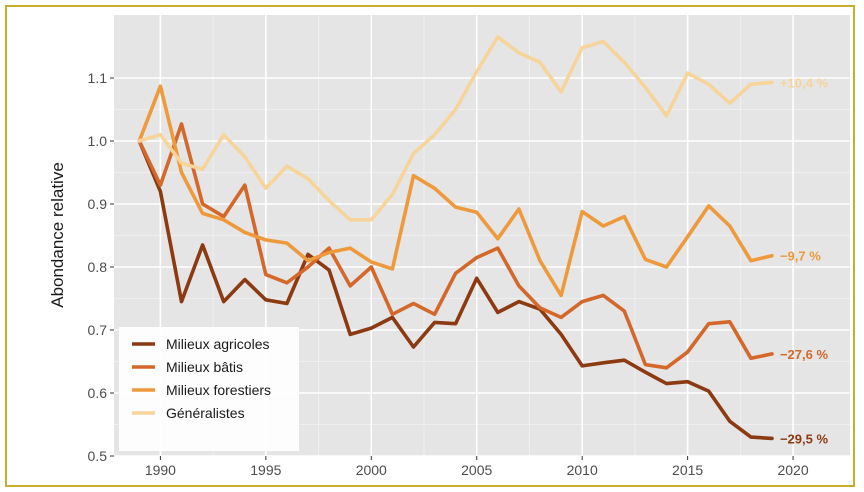  What do you see at coordinates (804, 438) in the screenshot?
I see `end-label-milieux-agricoles: −29,5 %` at bounding box center [804, 438].